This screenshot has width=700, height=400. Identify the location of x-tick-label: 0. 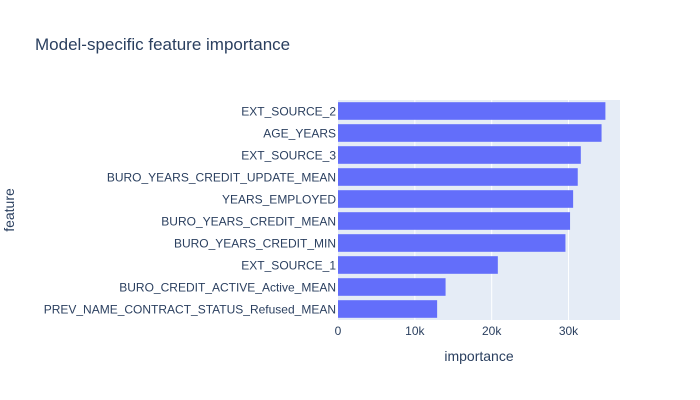
(338, 331).